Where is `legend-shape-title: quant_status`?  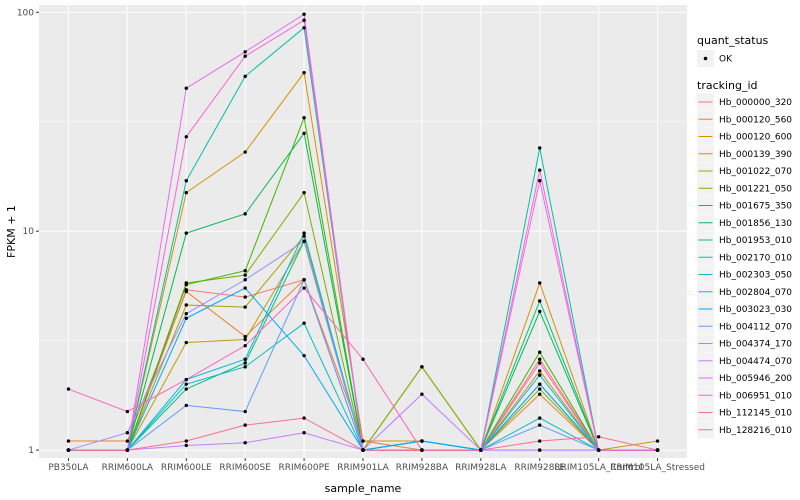
legend-shape-title: quant_status is located at coordinates (733, 40).